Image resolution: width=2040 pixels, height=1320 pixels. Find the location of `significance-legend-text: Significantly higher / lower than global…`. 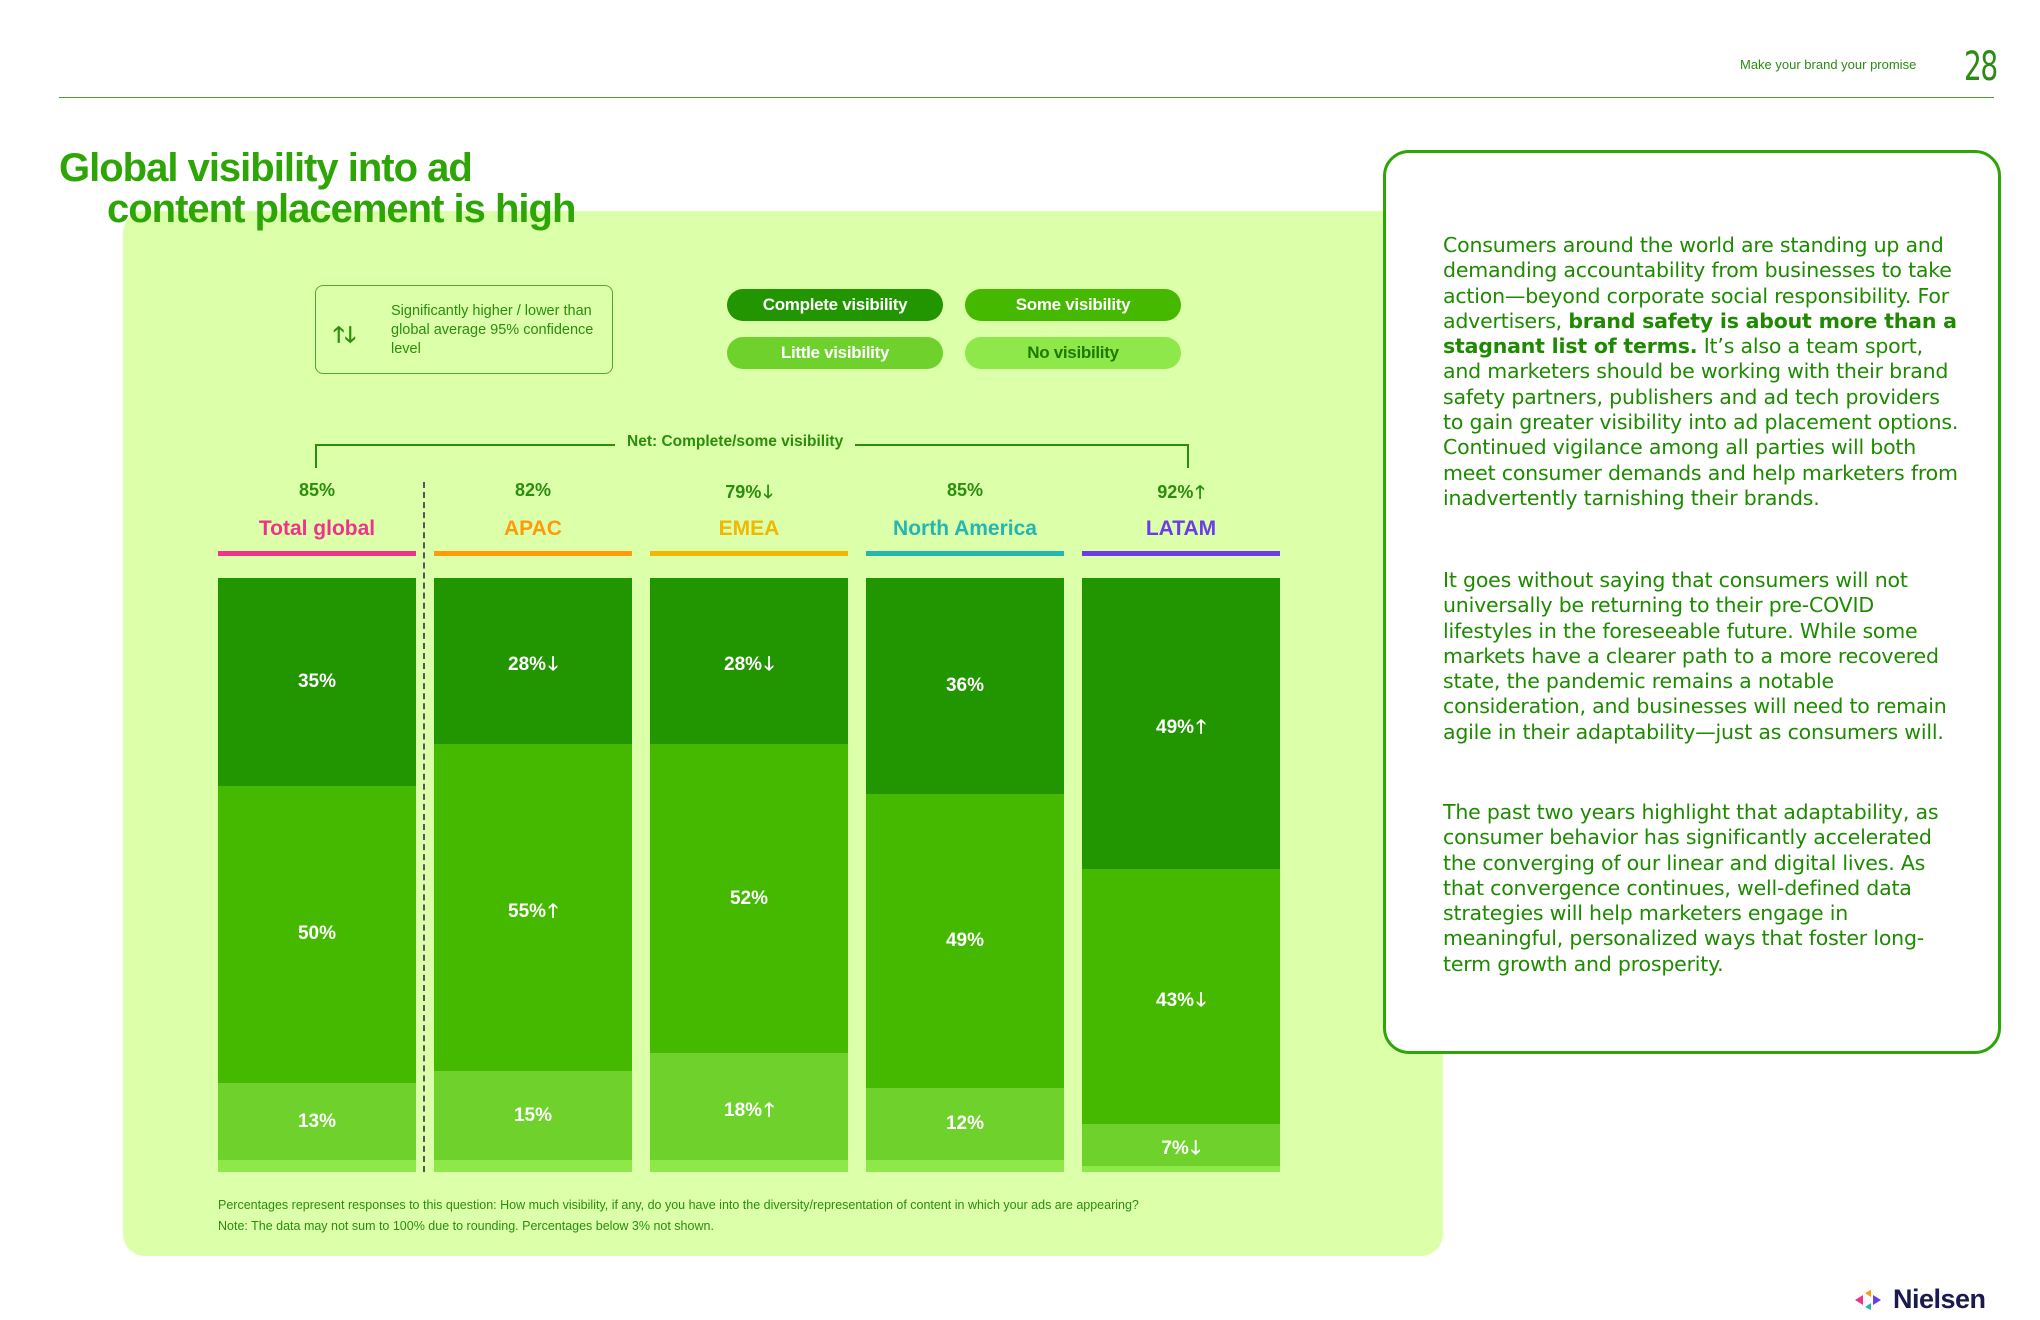

significance-legend-text: Significantly higher / lower than global… is located at coordinates (492, 330).